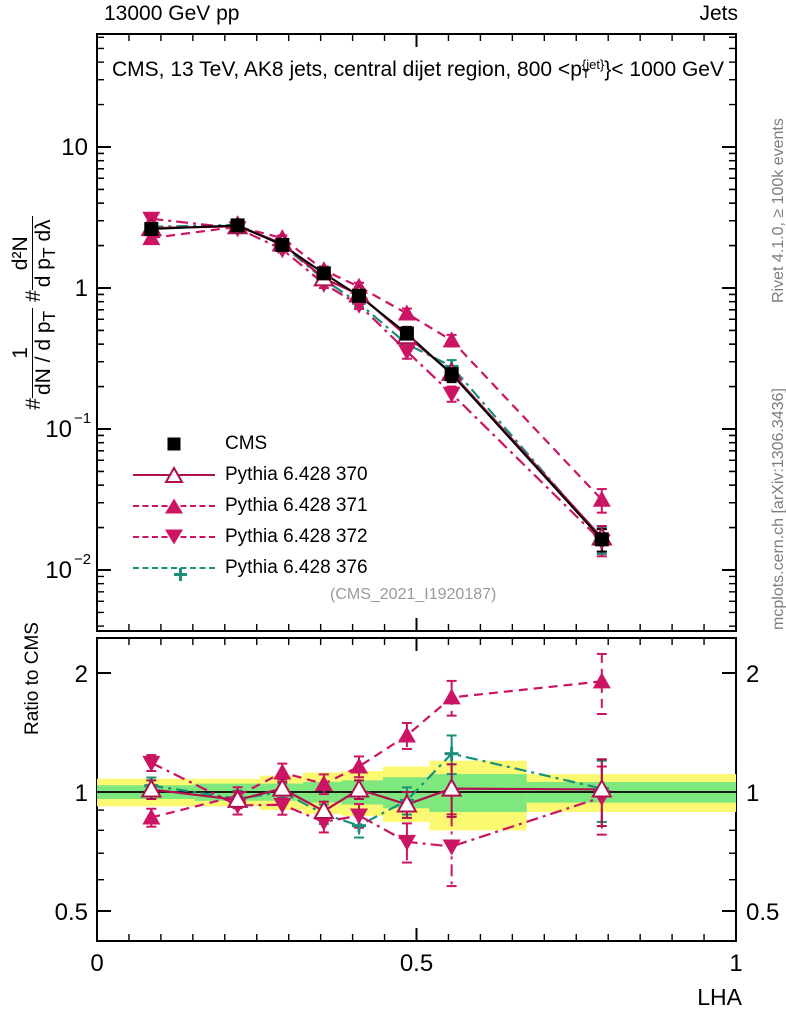 The width and height of the screenshot is (786, 1024). I want to click on legend-item-p376: Pythia 6.428 376, so click(250, 567).